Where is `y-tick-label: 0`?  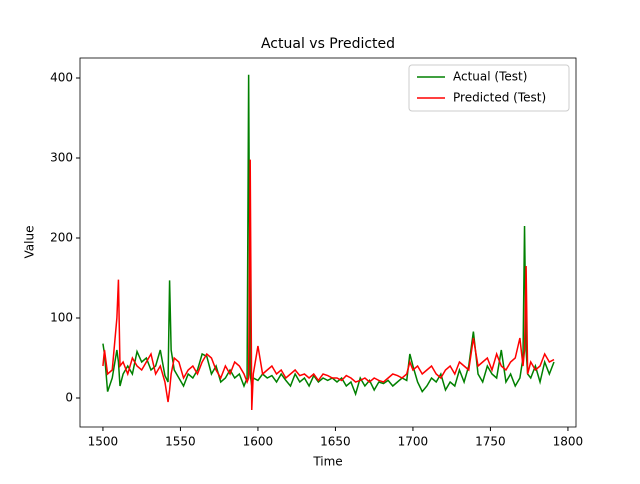 y-tick-label: 0 is located at coordinates (69, 398).